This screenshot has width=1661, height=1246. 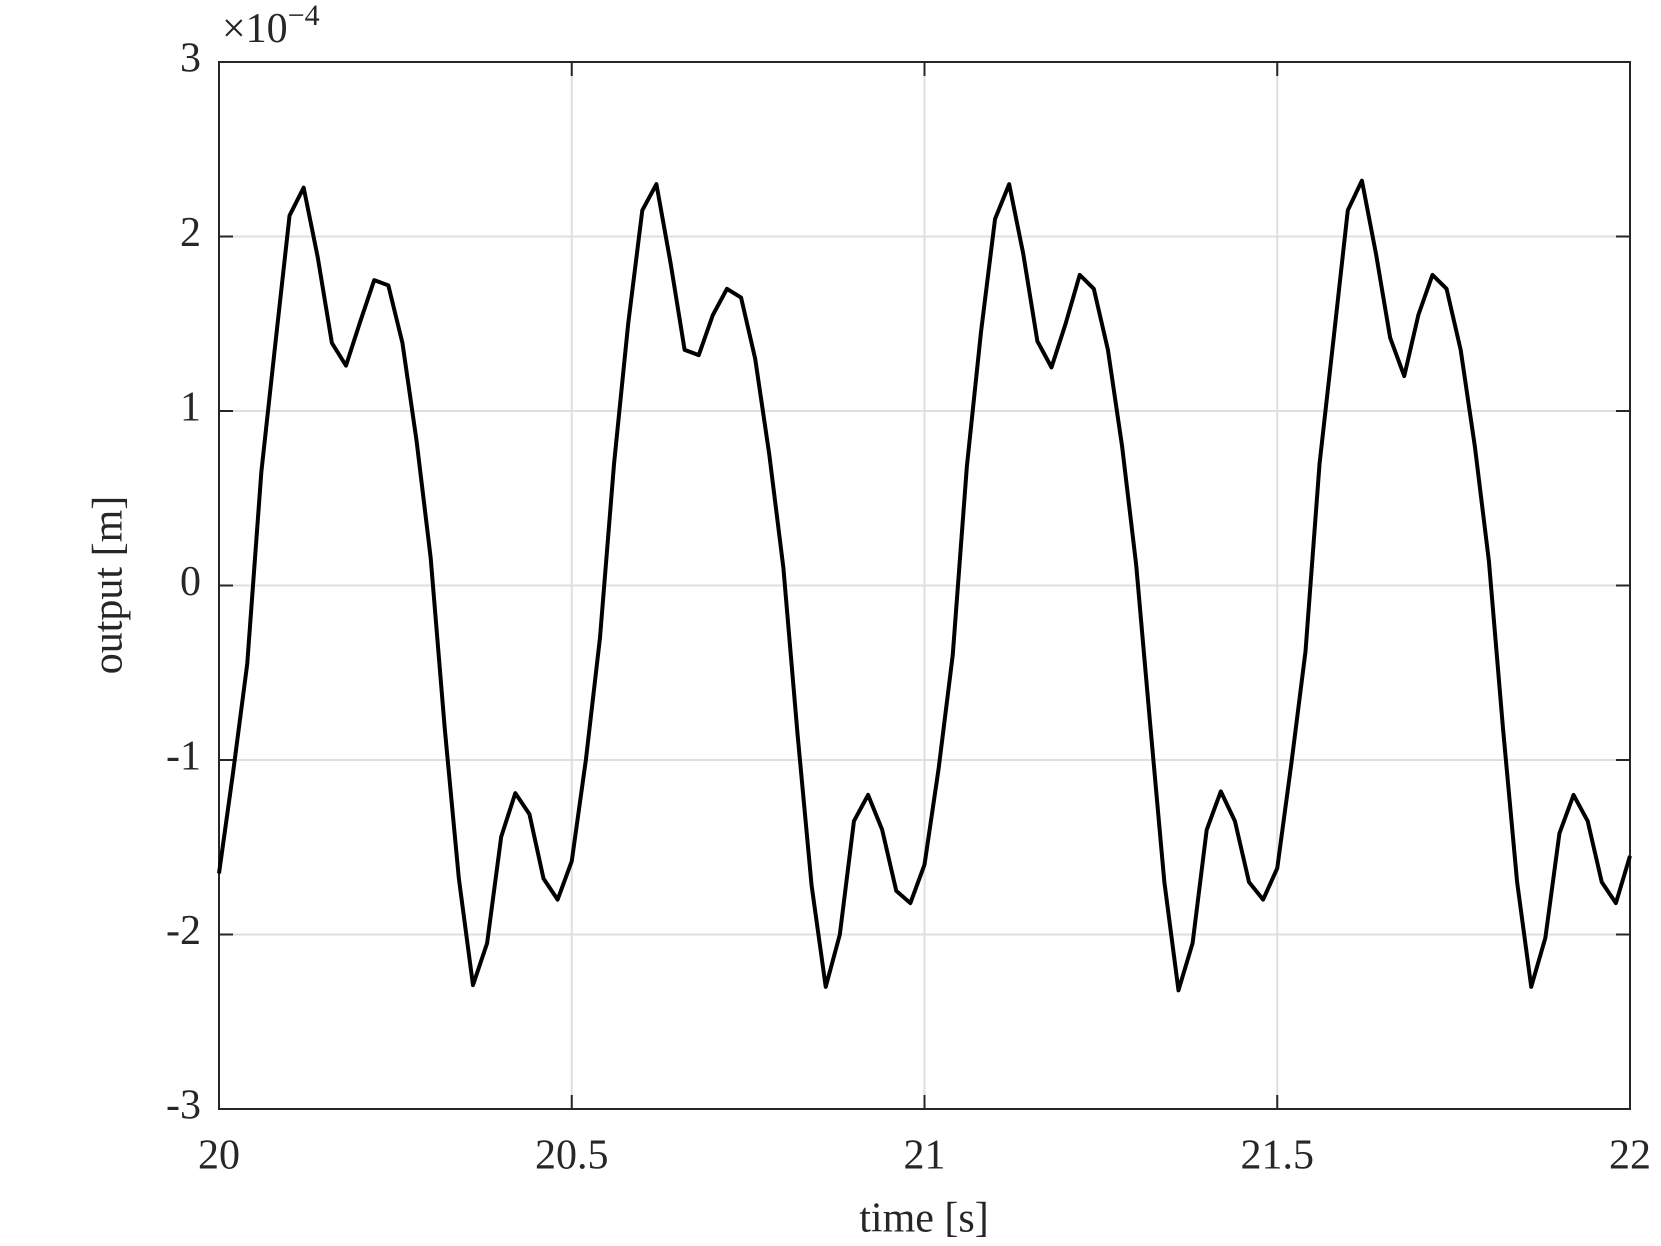 I want to click on x-tick-label: 20, so click(x=219, y=1156).